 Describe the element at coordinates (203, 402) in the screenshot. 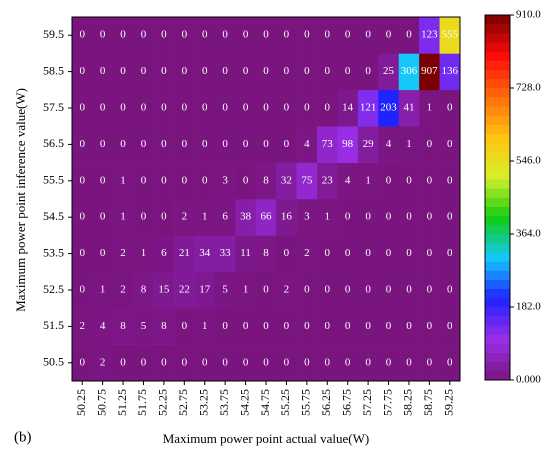

I see `x-tick-label: 53.25` at that location.